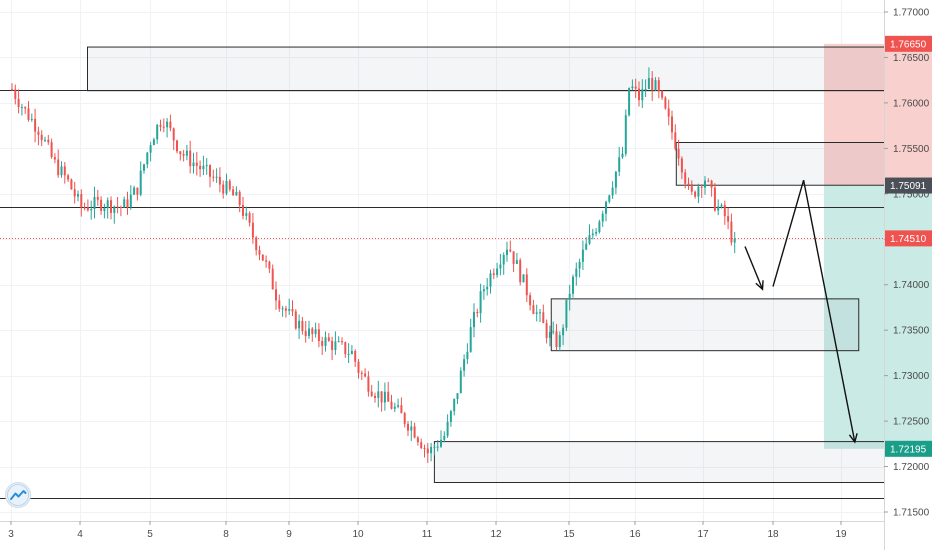 This screenshot has width=932, height=550. I want to click on demand-zone-middle, so click(705, 325).